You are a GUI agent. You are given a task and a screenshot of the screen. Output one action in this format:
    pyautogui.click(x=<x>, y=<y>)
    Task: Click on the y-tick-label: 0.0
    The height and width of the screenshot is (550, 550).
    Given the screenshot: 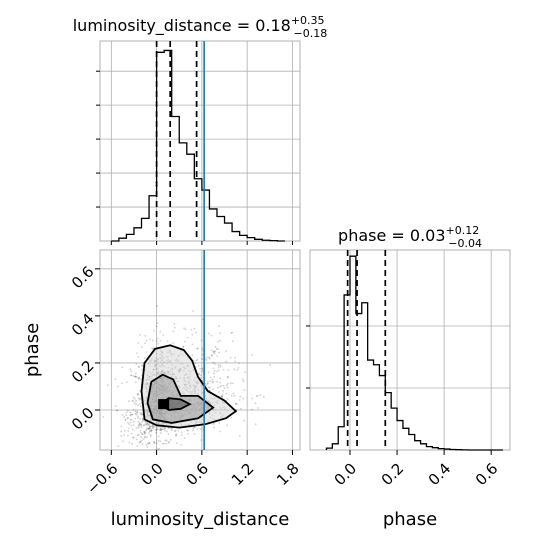 What is the action you would take?
    pyautogui.click(x=83, y=419)
    